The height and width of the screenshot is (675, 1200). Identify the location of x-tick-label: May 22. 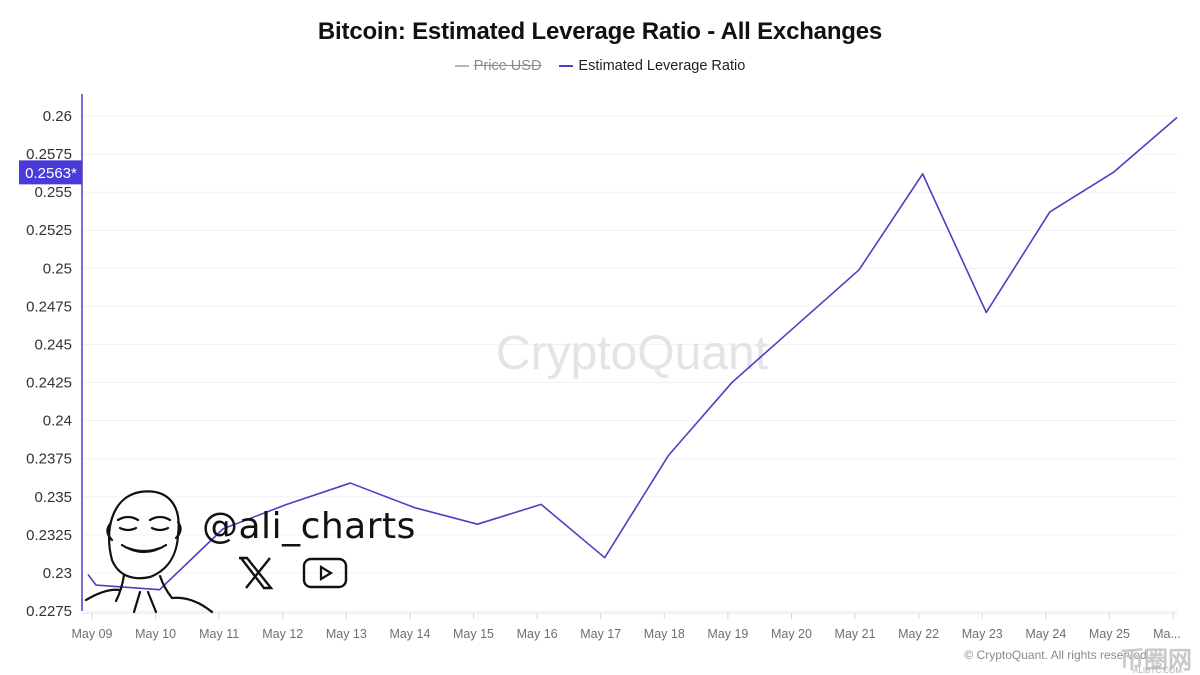
(918, 634).